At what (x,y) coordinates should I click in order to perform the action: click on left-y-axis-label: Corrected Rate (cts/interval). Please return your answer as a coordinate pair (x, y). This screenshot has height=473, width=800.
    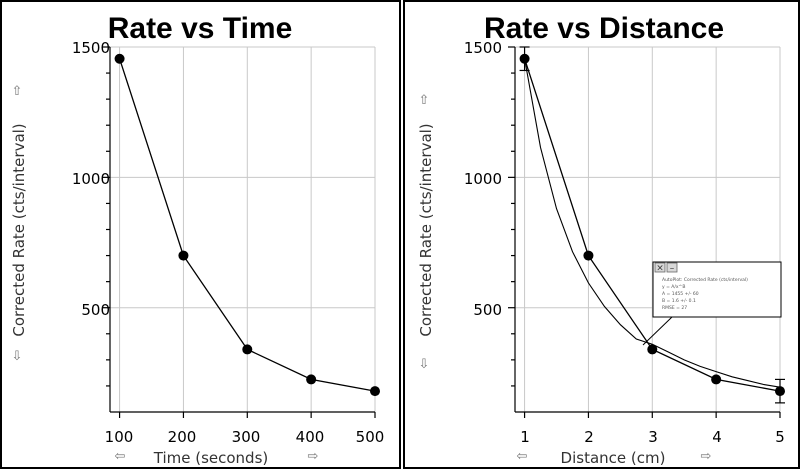
    Looking at the image, I should click on (19, 229).